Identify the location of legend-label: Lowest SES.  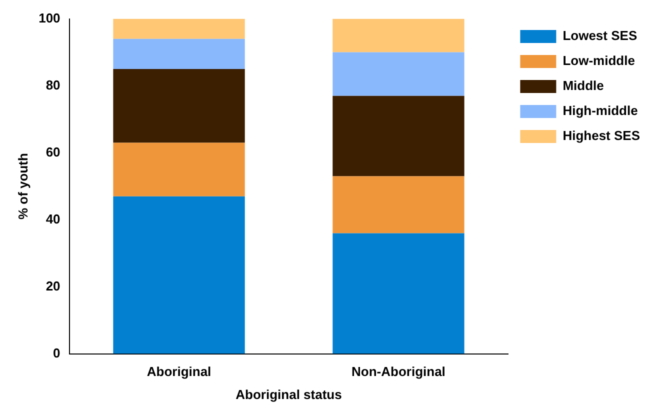
(600, 36).